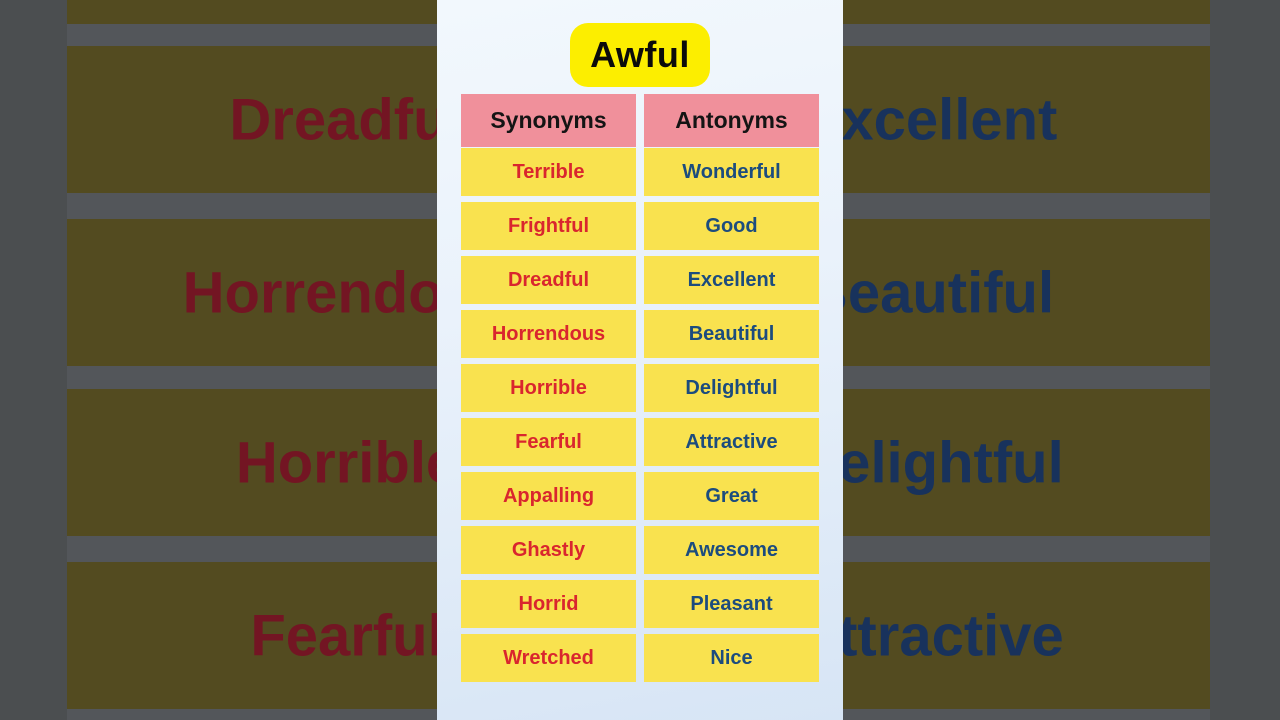 The height and width of the screenshot is (720, 1280). What do you see at coordinates (548, 280) in the screenshot?
I see `synonym-cell: Dreadful` at bounding box center [548, 280].